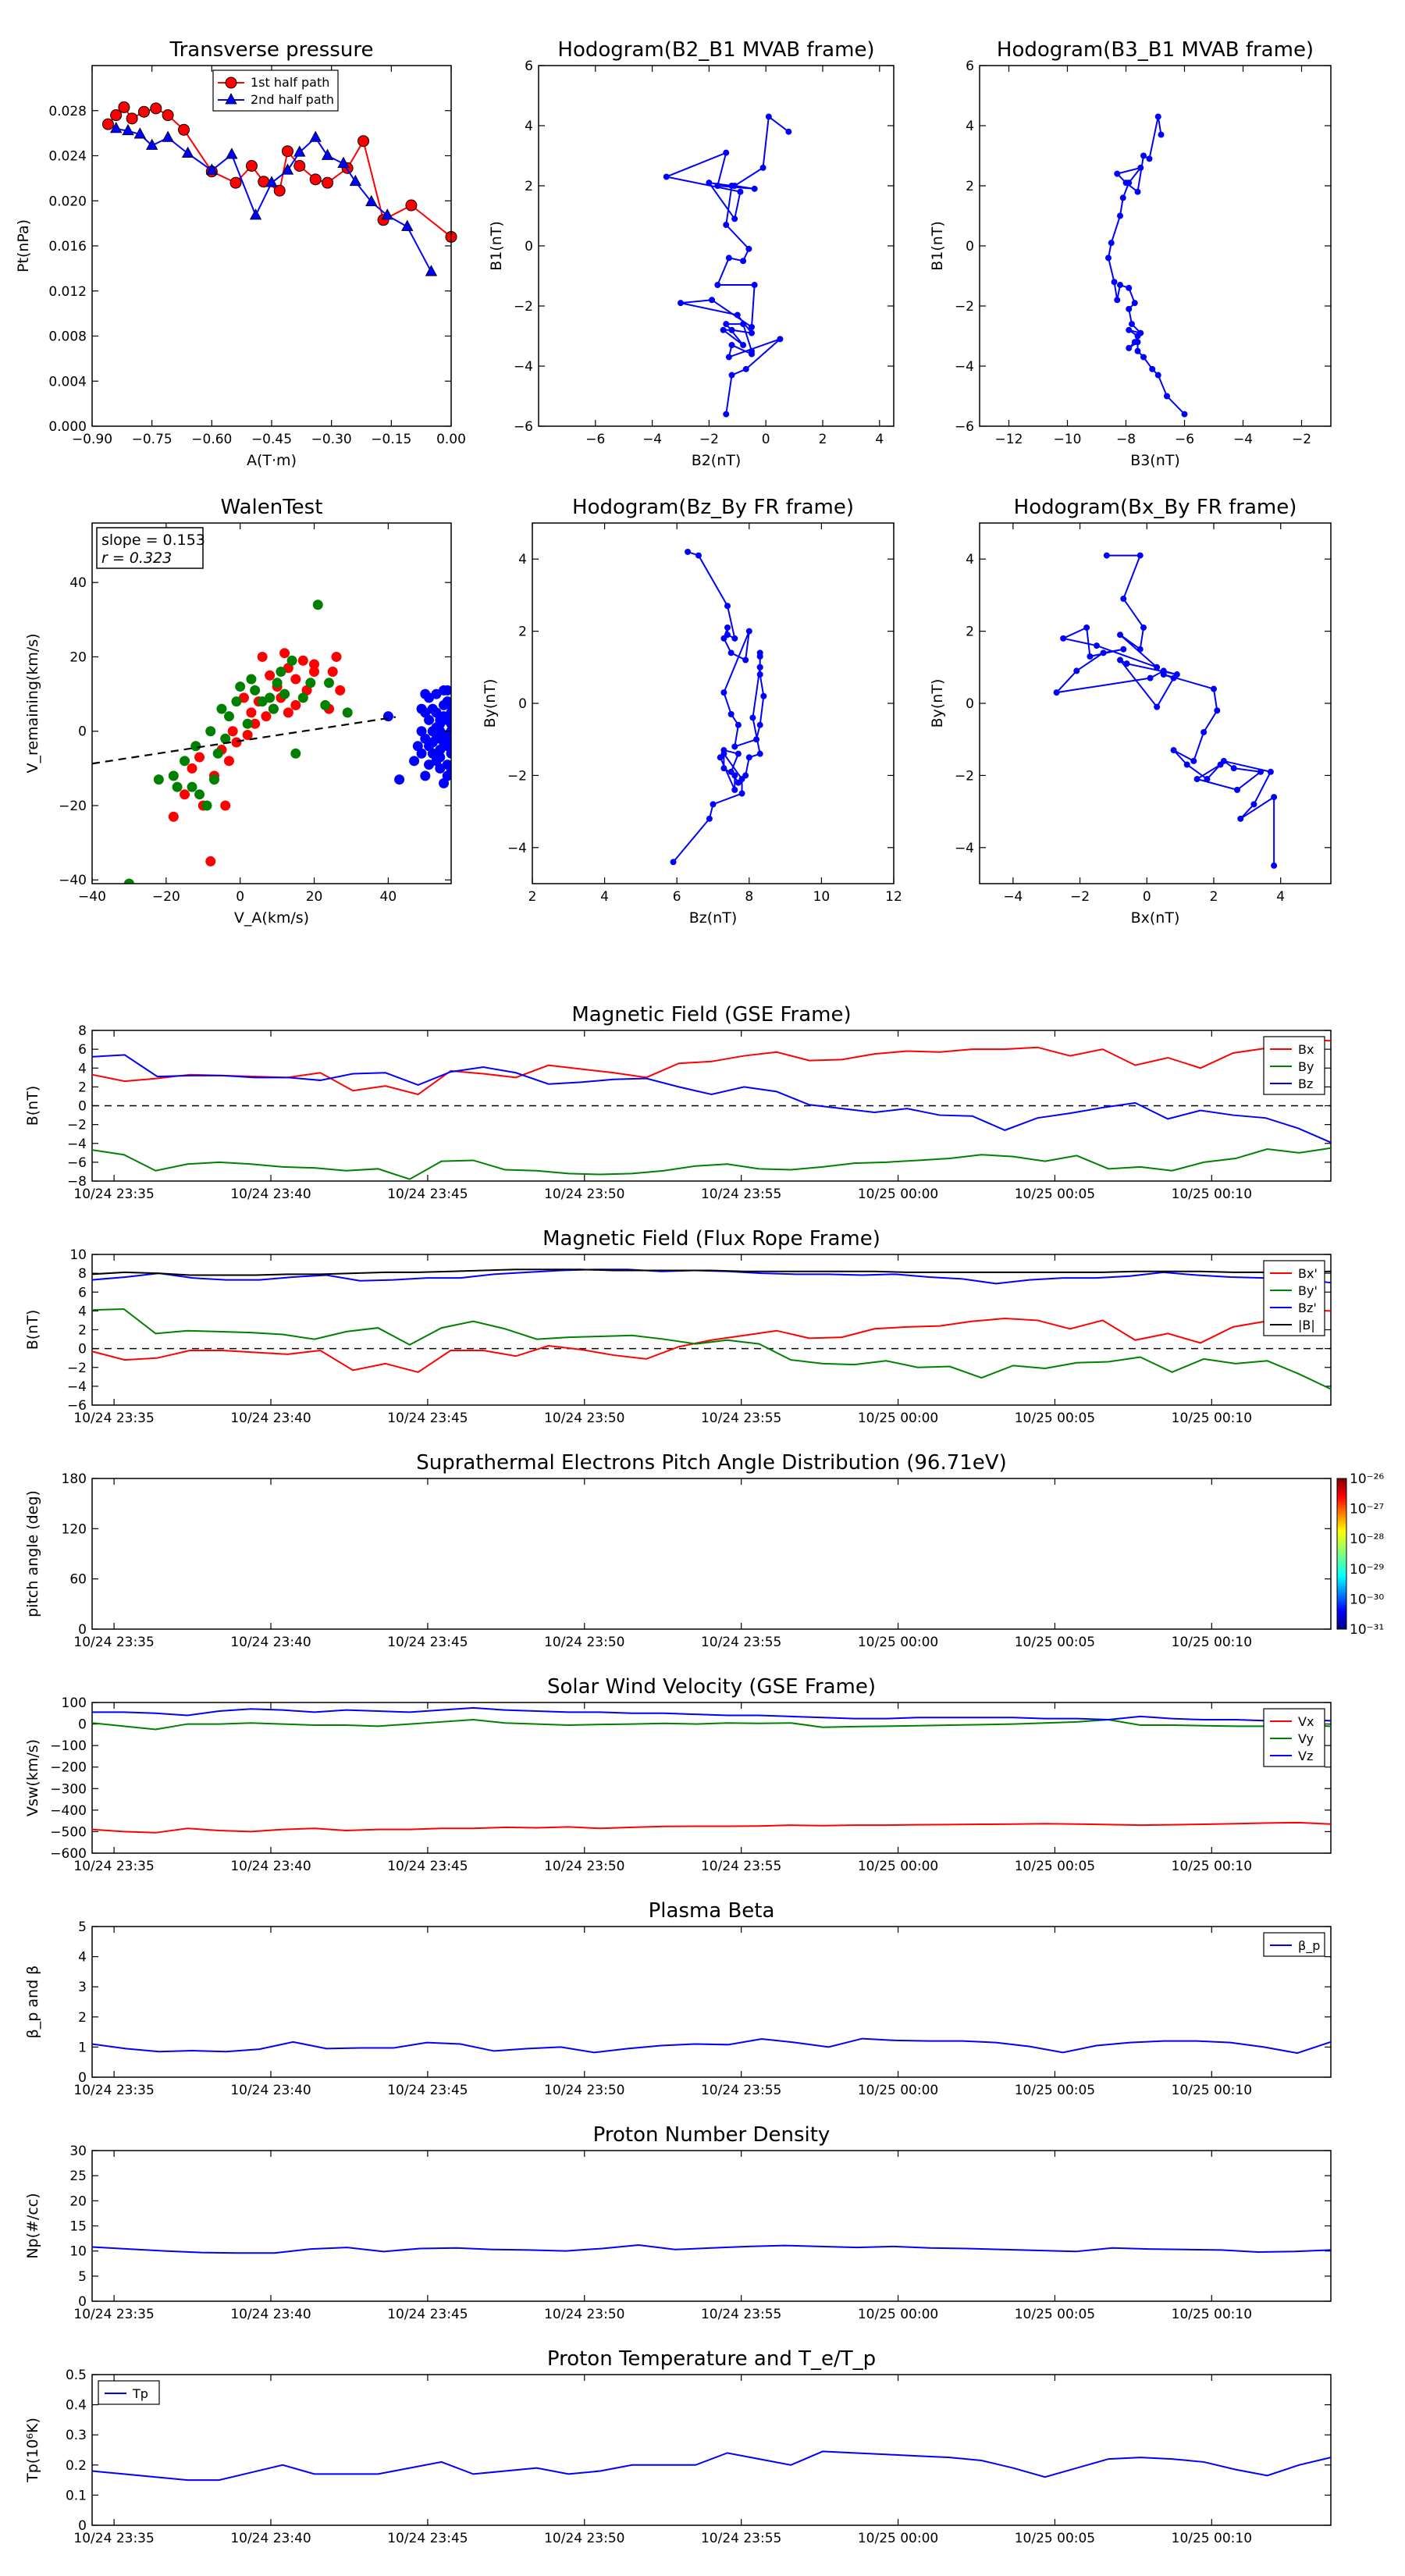 The height and width of the screenshot is (2576, 1405). I want to click on y-tick-label: −2, so click(964, 307).